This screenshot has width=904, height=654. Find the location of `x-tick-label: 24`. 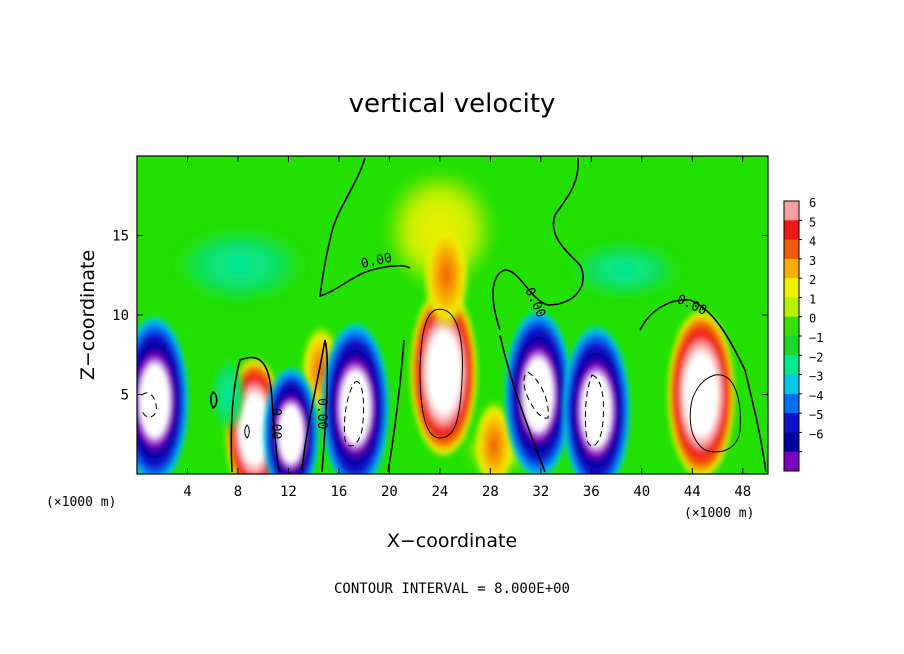

x-tick-label: 24 is located at coordinates (439, 492).